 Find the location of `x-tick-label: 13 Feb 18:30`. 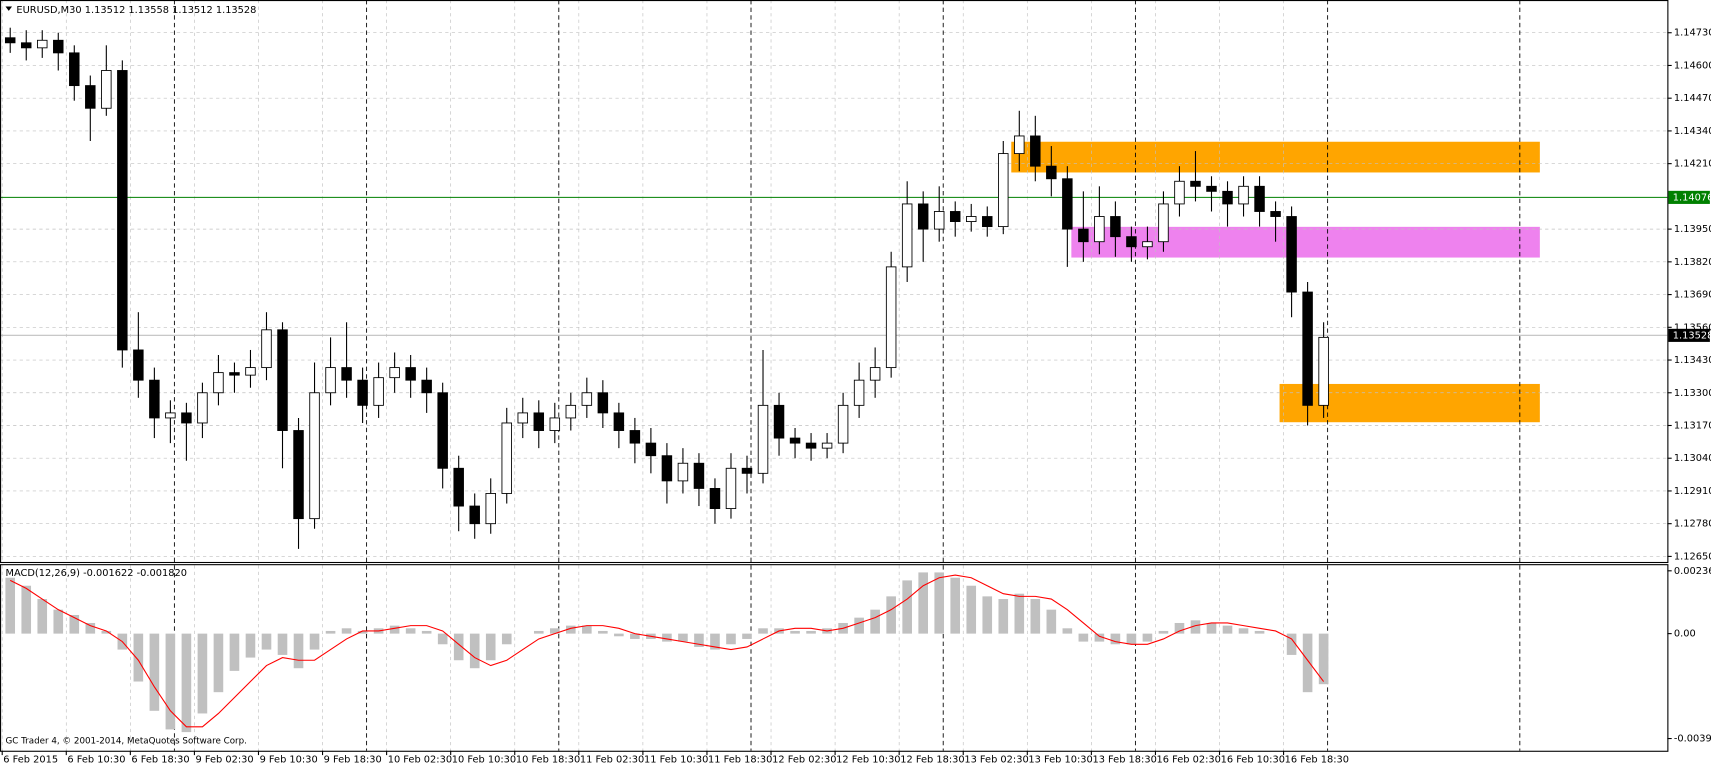

x-tick-label: 13 Feb 18:30 is located at coordinates (1124, 759).